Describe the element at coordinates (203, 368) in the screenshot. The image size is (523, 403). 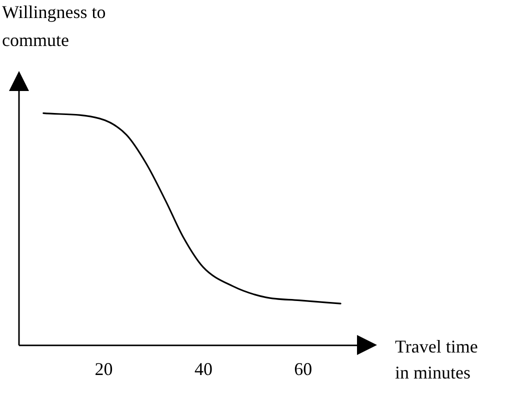
I see `x-tick-label: 40` at that location.